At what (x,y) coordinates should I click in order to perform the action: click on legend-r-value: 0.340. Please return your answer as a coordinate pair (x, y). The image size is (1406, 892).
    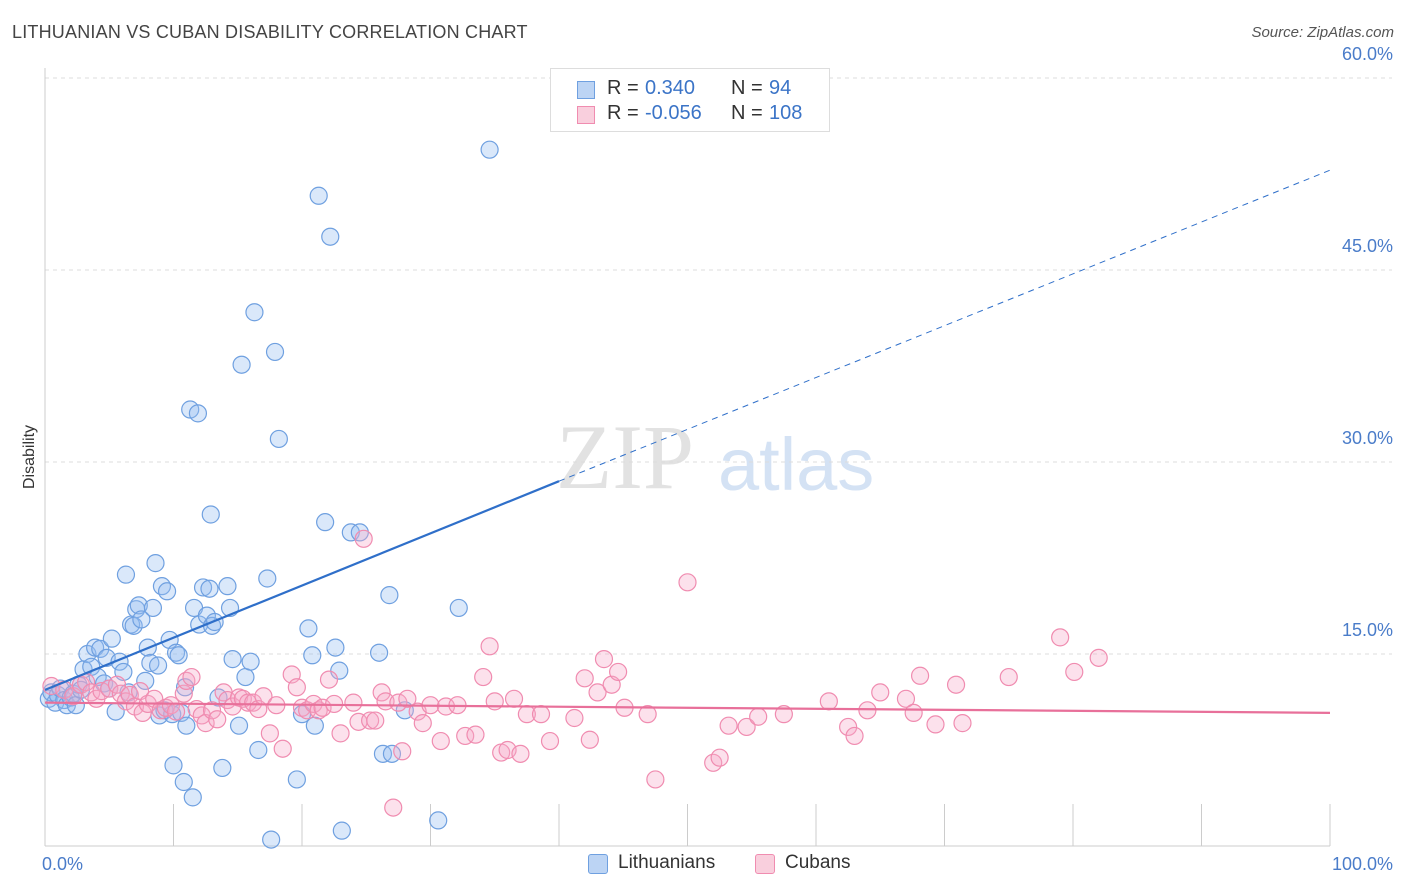
    Looking at the image, I should click on (670, 88).